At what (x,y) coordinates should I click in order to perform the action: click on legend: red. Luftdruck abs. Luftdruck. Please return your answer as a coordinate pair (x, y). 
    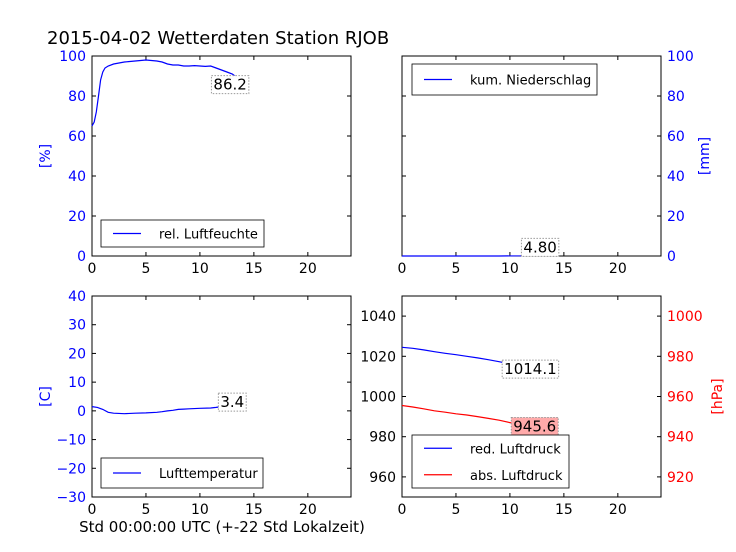
    Looking at the image, I should click on (490, 461).